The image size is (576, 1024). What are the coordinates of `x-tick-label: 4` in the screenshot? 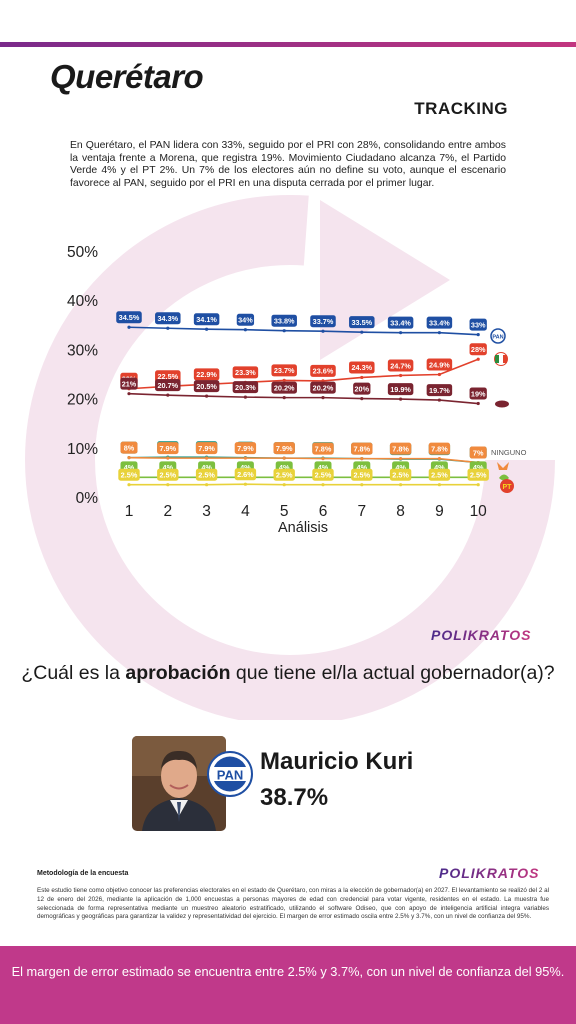 It's located at (245, 511).